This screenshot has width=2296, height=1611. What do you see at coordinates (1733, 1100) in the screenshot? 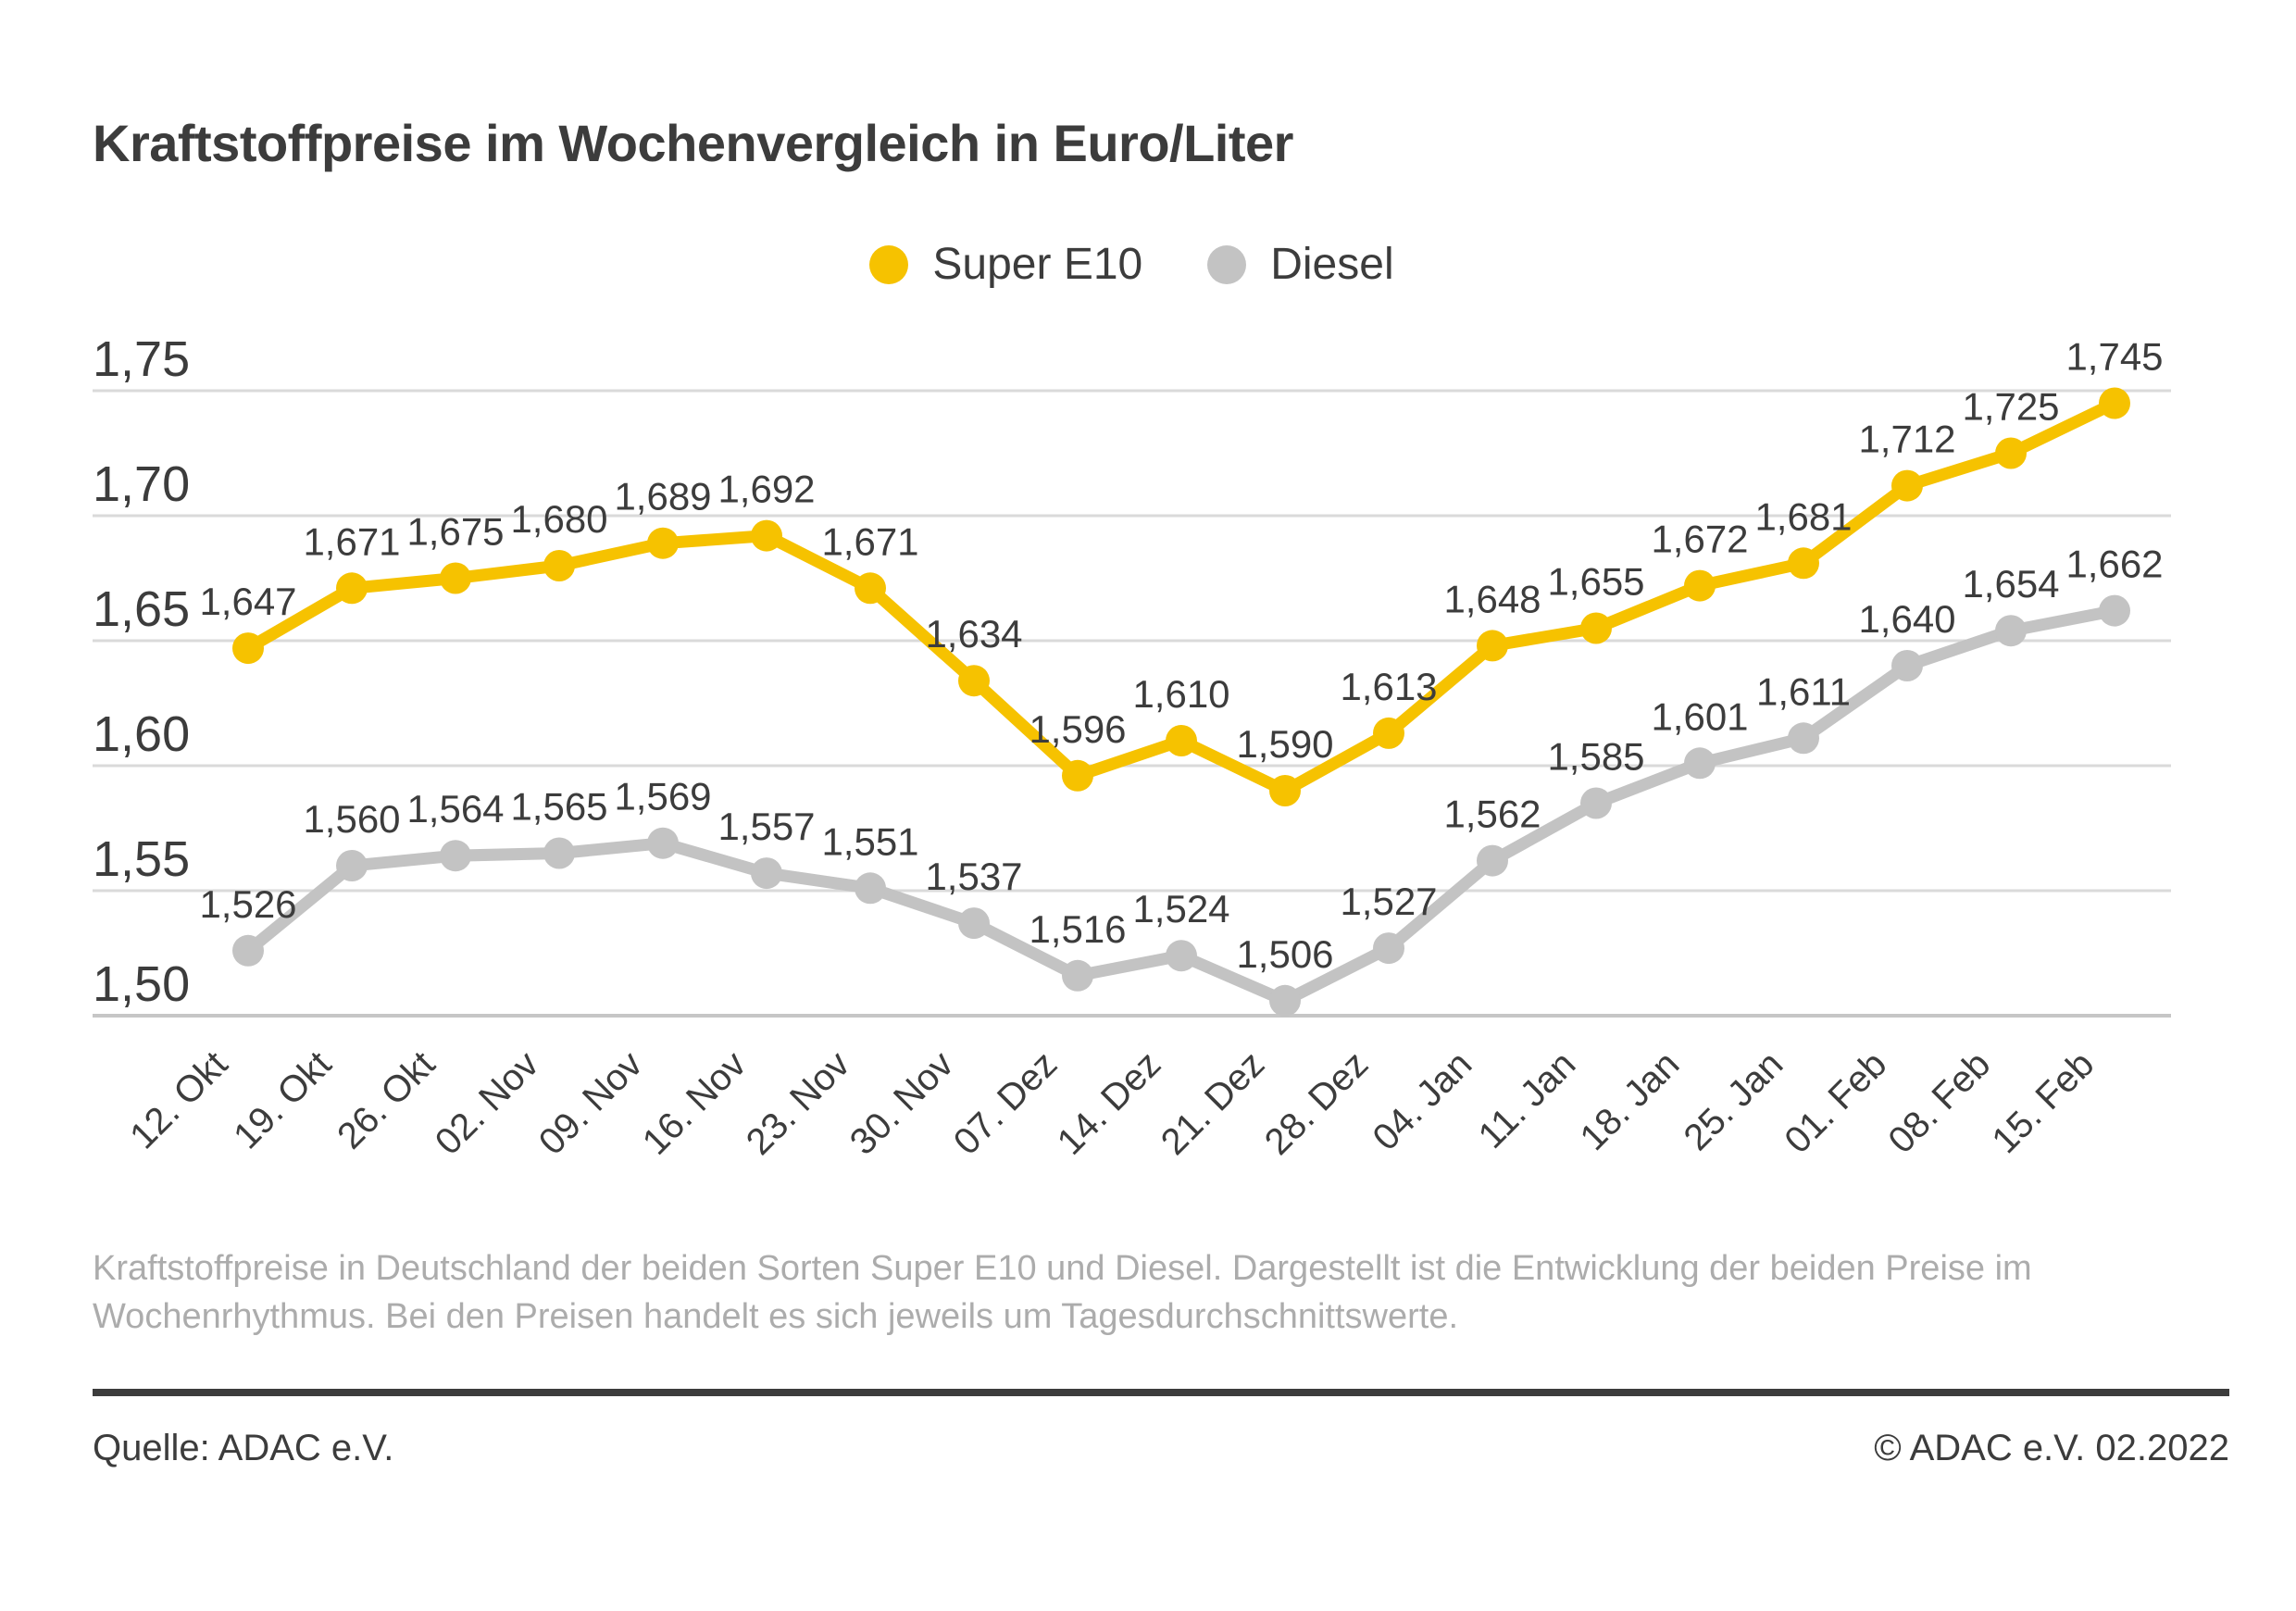
I see `x-axis-tick-label: 25. Jan` at bounding box center [1733, 1100].